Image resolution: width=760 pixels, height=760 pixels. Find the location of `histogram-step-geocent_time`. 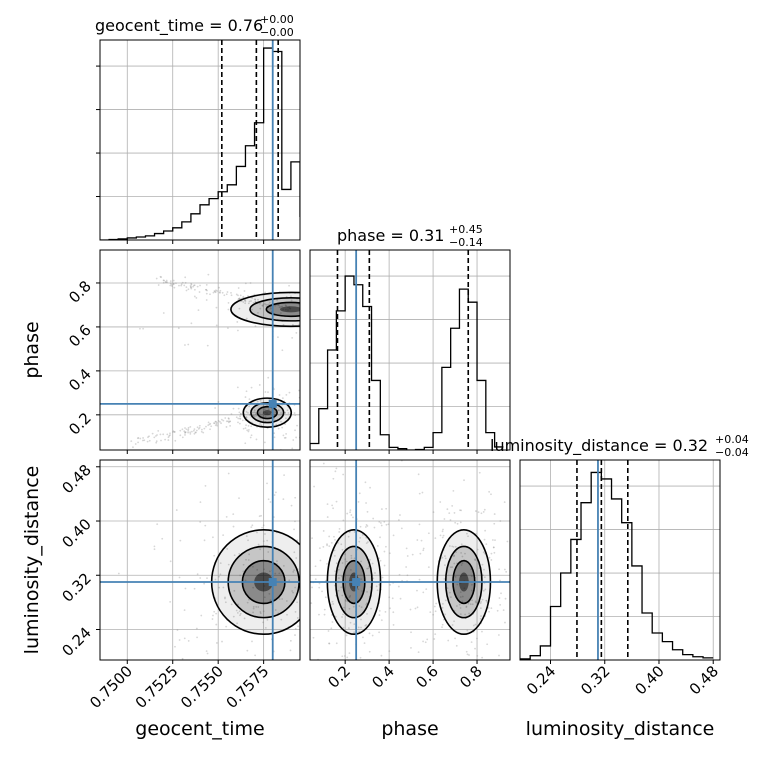

histogram-step-geocent_time is located at coordinates (200, 143).